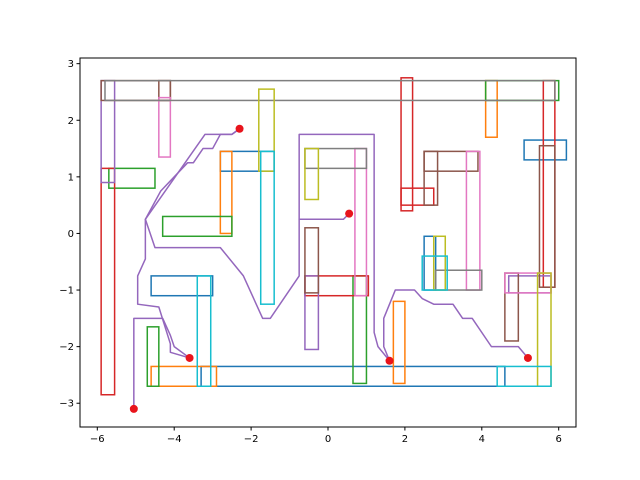  I want to click on x-tick-label: −2, so click(251, 439).